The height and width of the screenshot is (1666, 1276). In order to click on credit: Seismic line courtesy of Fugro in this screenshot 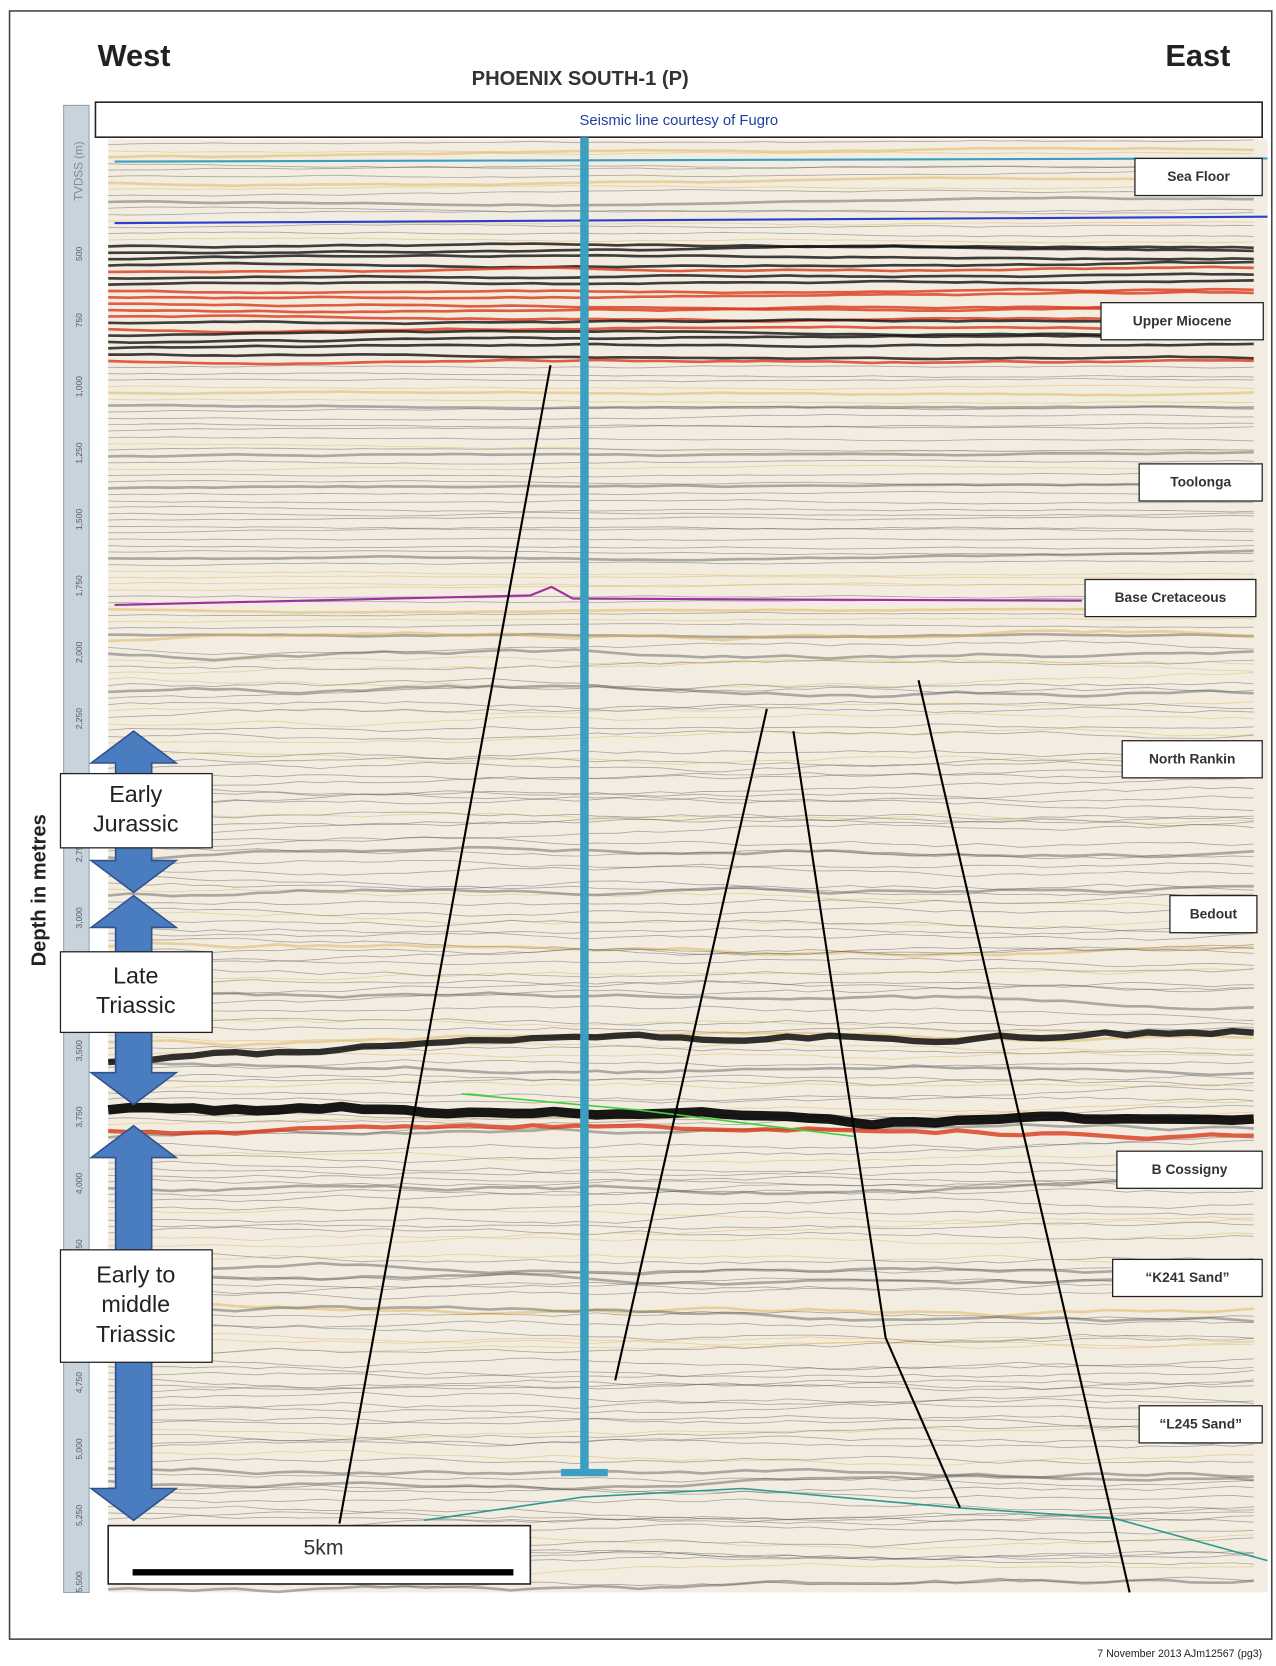, I will do `click(679, 121)`.